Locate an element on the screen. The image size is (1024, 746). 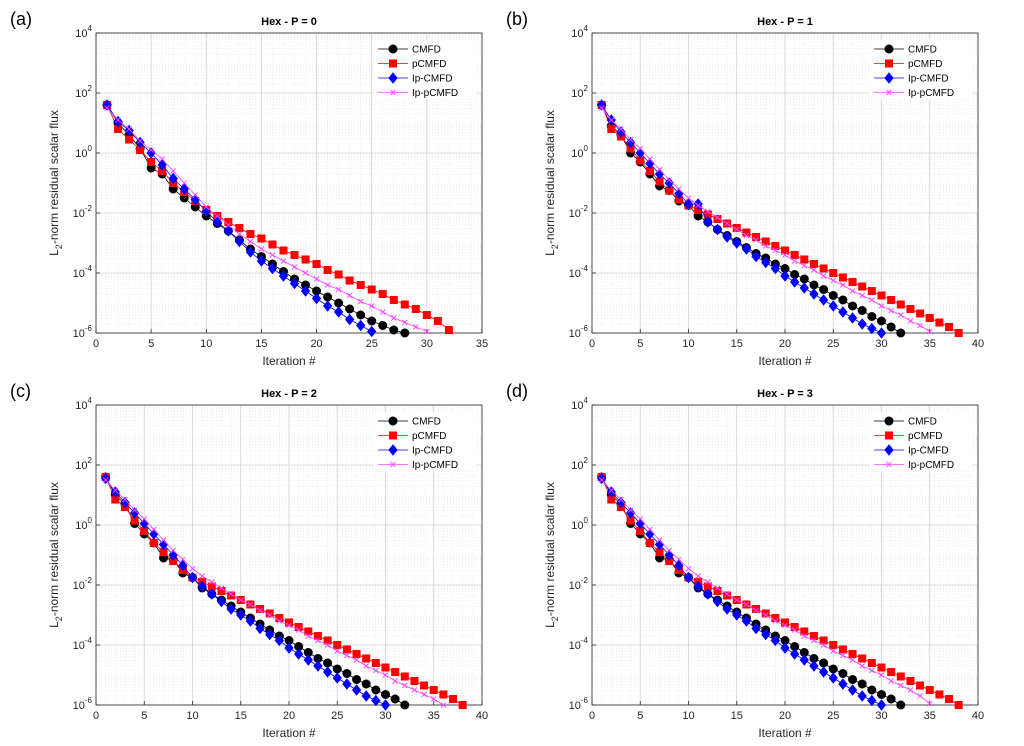
series-ip-pcmfd is located at coordinates (765, 220).